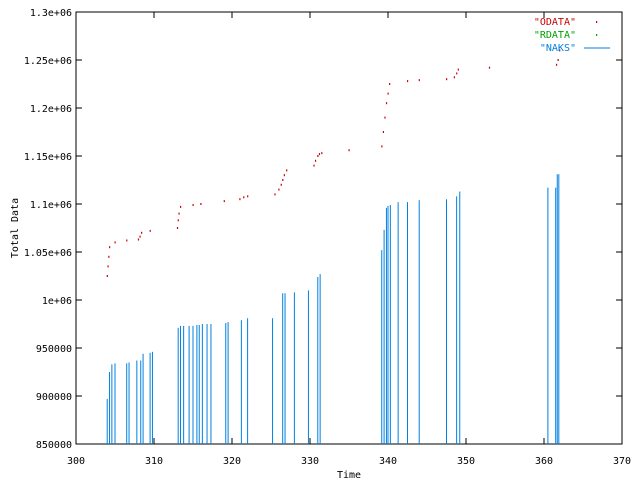  Describe the element at coordinates (544, 461) in the screenshot. I see `x-tick-label: 360` at that location.